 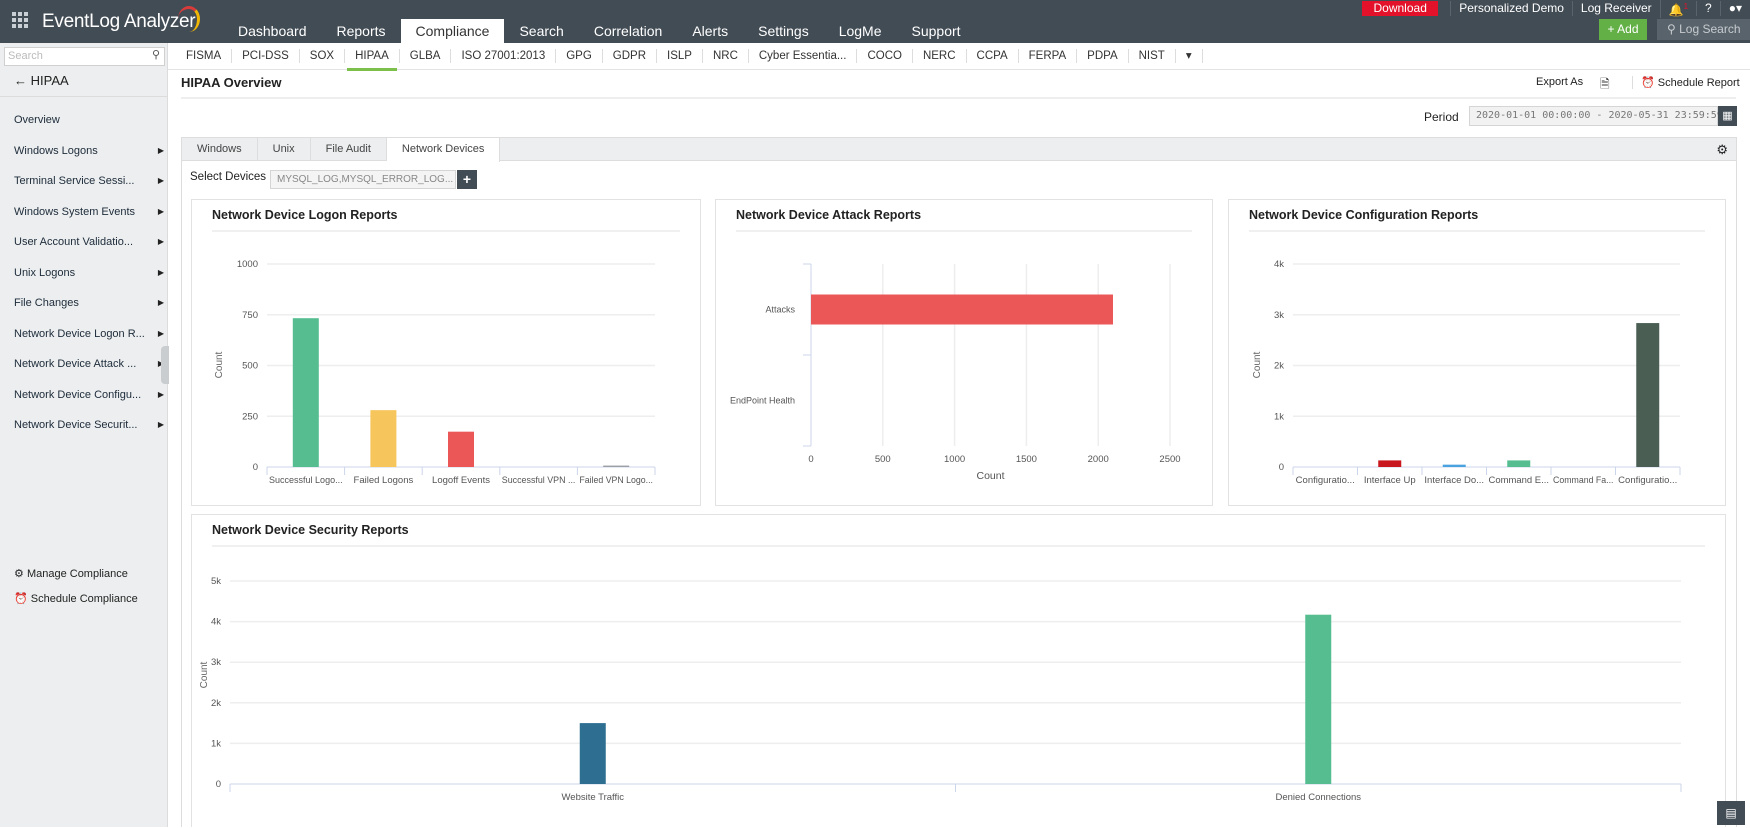 I want to click on back-link: ← HIPAA, so click(x=41, y=80).